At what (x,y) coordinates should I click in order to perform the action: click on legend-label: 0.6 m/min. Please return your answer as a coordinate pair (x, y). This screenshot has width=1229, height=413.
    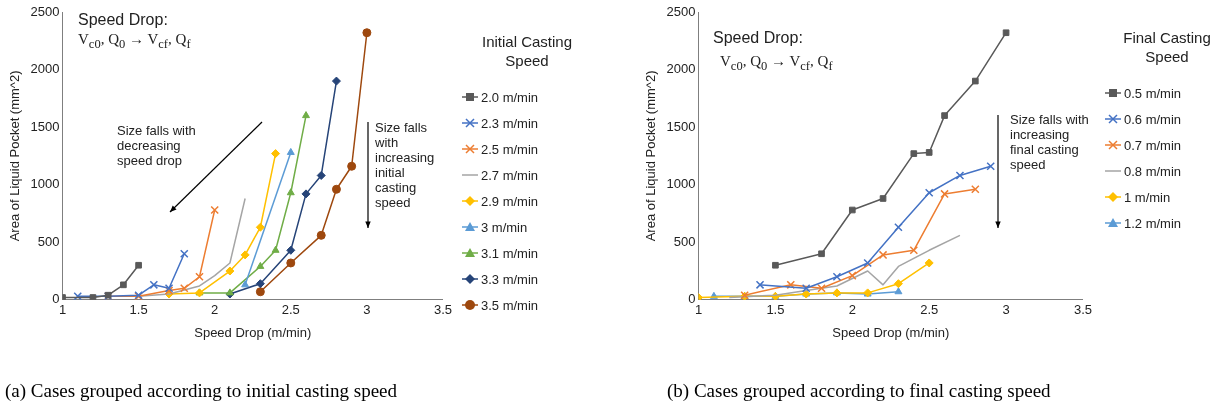
    Looking at the image, I should click on (1153, 119).